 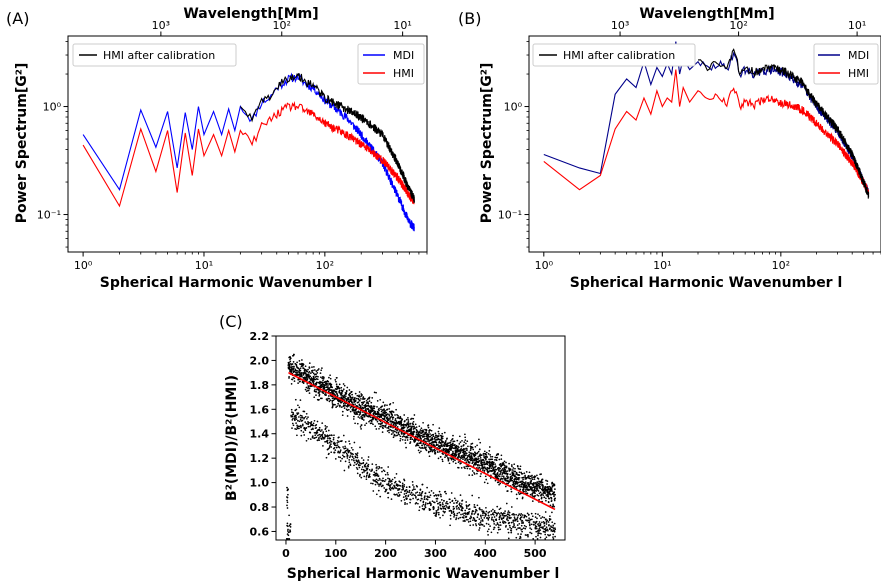 I want to click on panel-b-ytick-label: 10⁻¹, so click(x=510, y=215).